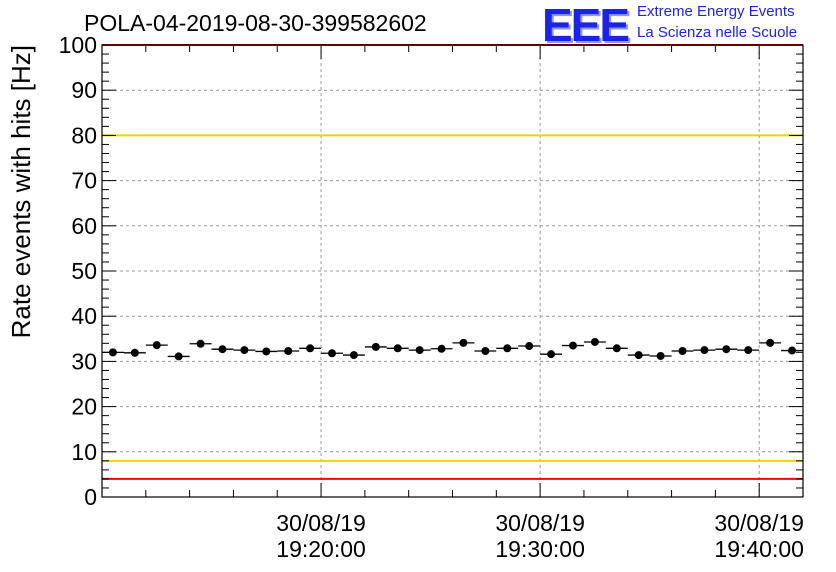 Image resolution: width=836 pixels, height=572 pixels. What do you see at coordinates (84, 226) in the screenshot?
I see `y-tick-label: 60` at bounding box center [84, 226].